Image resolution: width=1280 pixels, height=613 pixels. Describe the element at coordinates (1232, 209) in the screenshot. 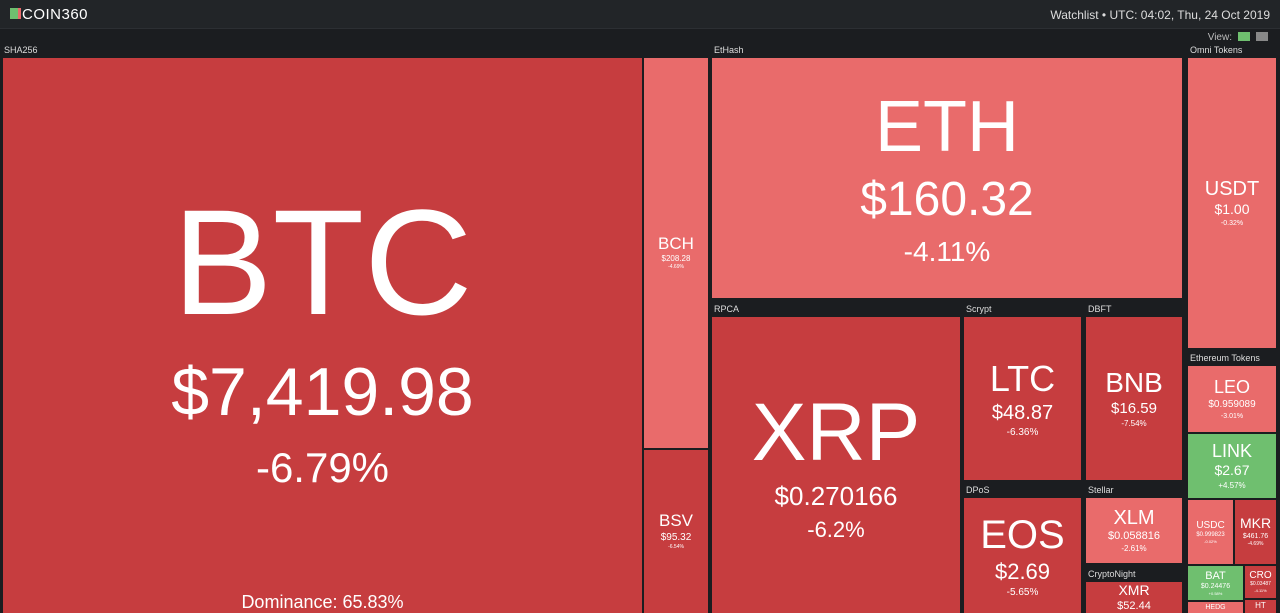

I see `coin-price: $1.00` at that location.